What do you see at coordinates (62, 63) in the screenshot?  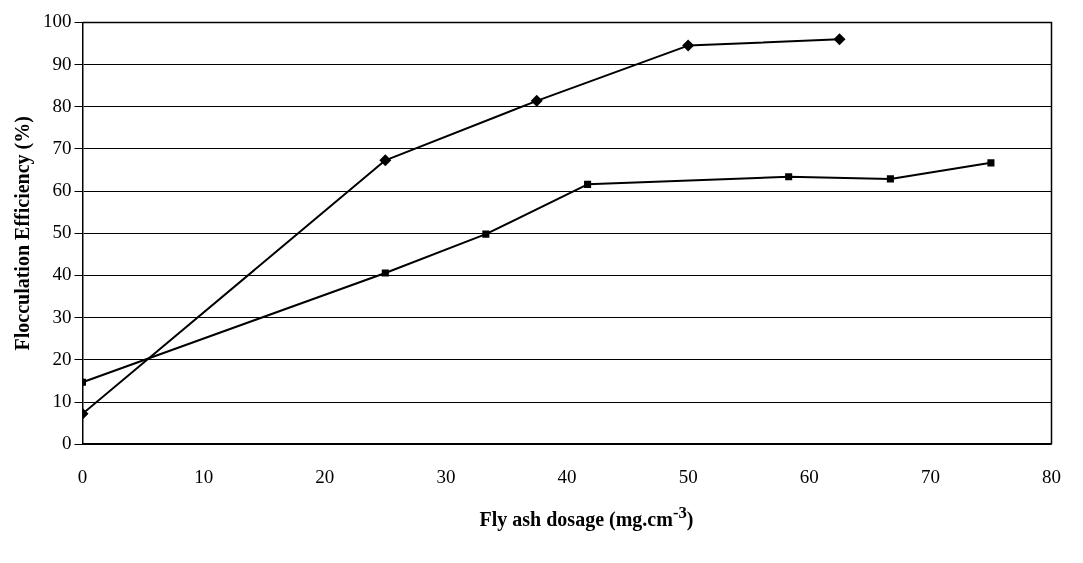 I see `y-tick-label: 90` at bounding box center [62, 63].